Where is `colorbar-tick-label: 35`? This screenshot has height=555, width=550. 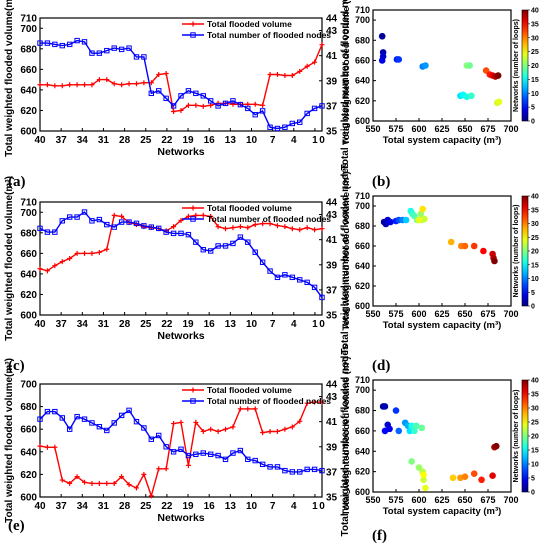
colorbar-tick-label: 35 is located at coordinates (535, 24).